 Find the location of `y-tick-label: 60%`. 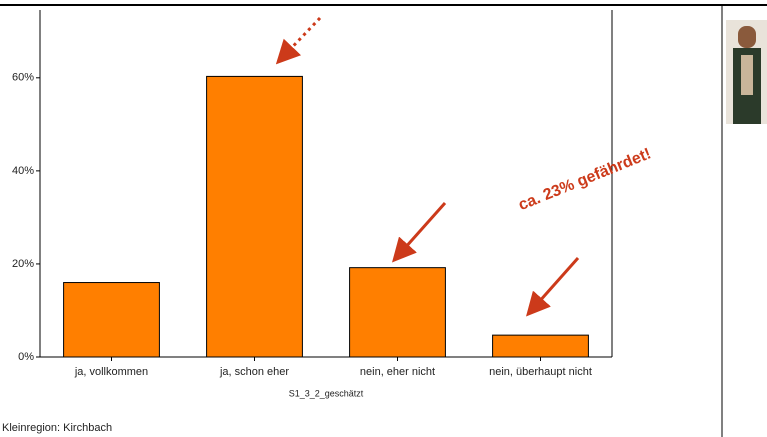

y-tick-label: 60% is located at coordinates (23, 78).